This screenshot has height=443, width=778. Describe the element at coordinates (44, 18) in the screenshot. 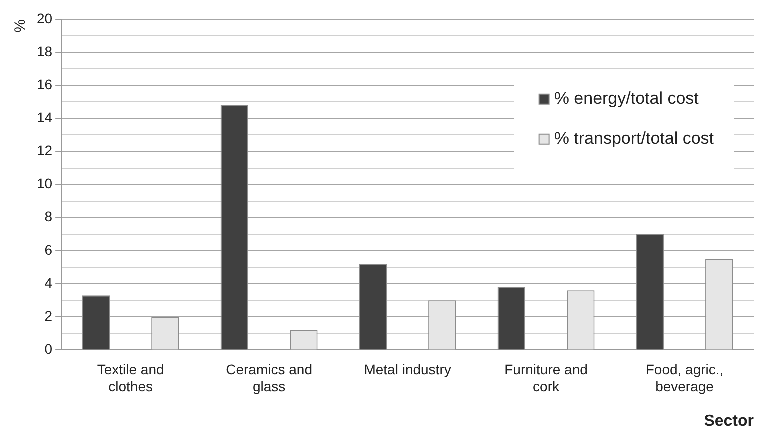

I see `y-tick-label: 20` at that location.